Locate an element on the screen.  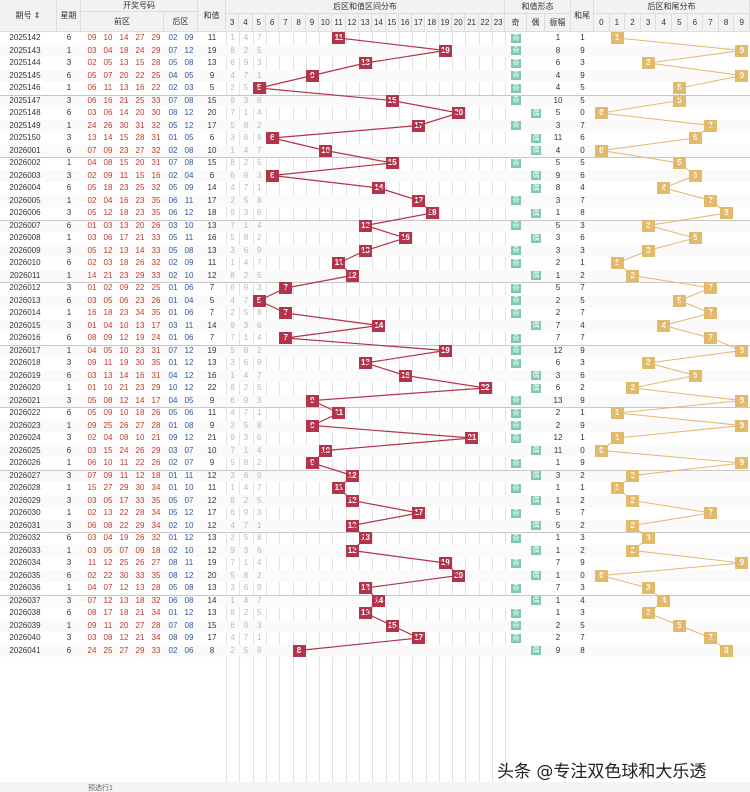
front-number: 10 is located at coordinates (108, 387).